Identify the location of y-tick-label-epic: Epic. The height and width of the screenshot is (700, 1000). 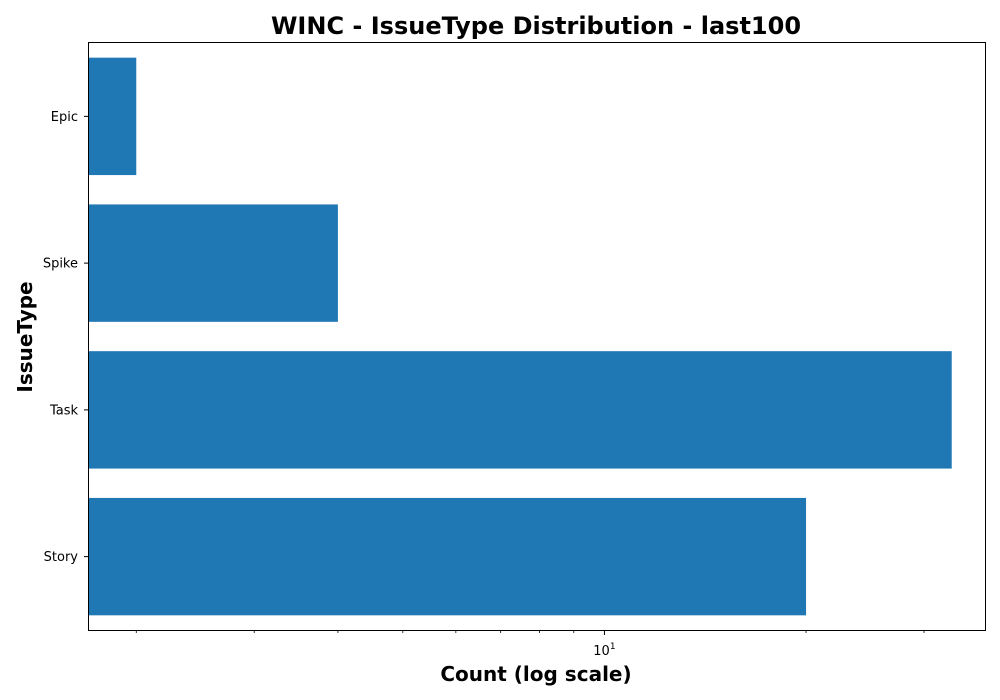
(64, 117).